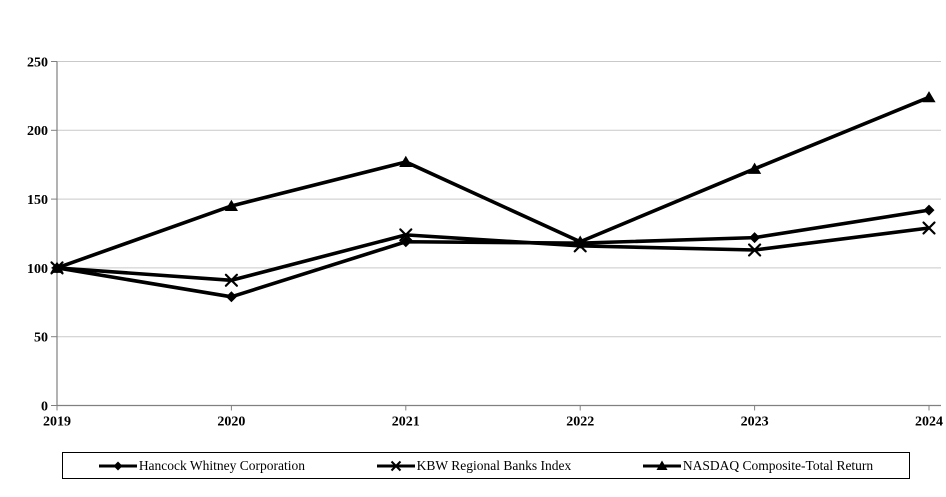  I want to click on legend-label-hancock-whitney-corporation: Hancock Whitney Corporation, so click(222, 465).